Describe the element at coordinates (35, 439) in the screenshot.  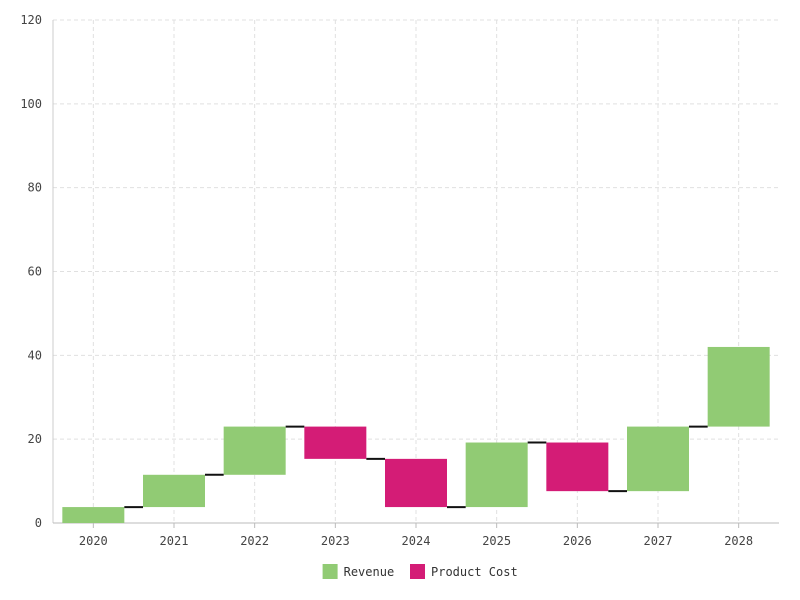
I see `y-tick-label: 20` at that location.